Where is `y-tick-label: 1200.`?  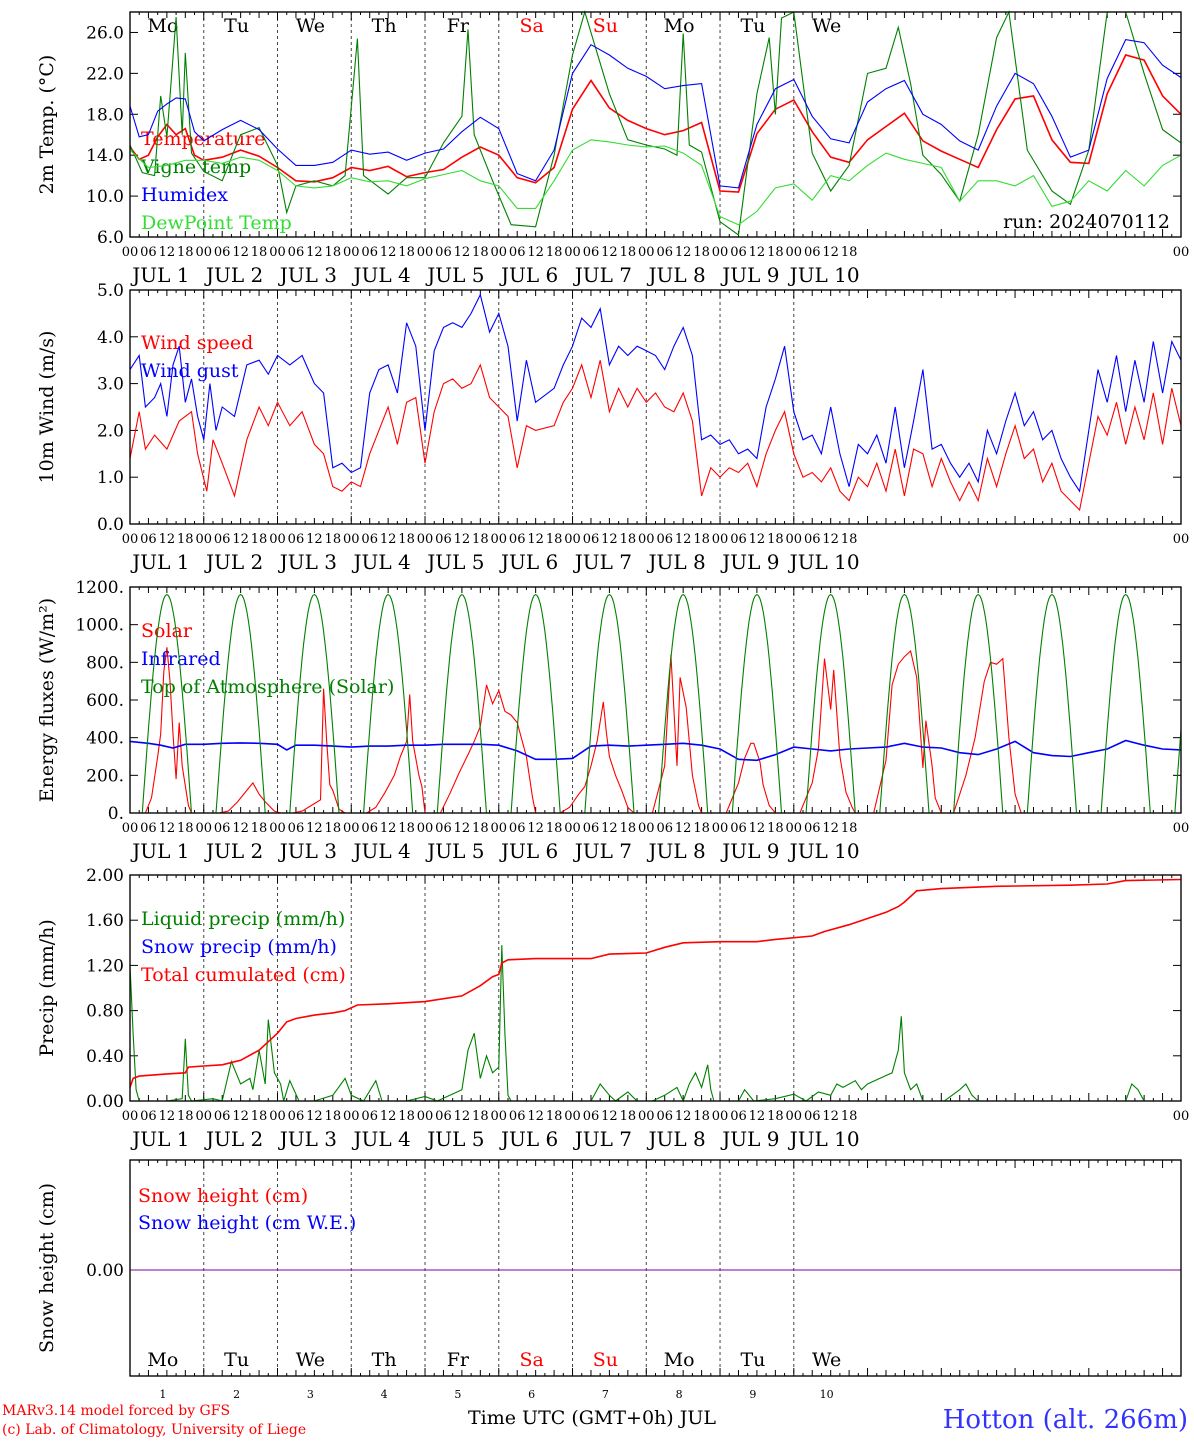 y-tick-label: 1200. is located at coordinates (99, 588).